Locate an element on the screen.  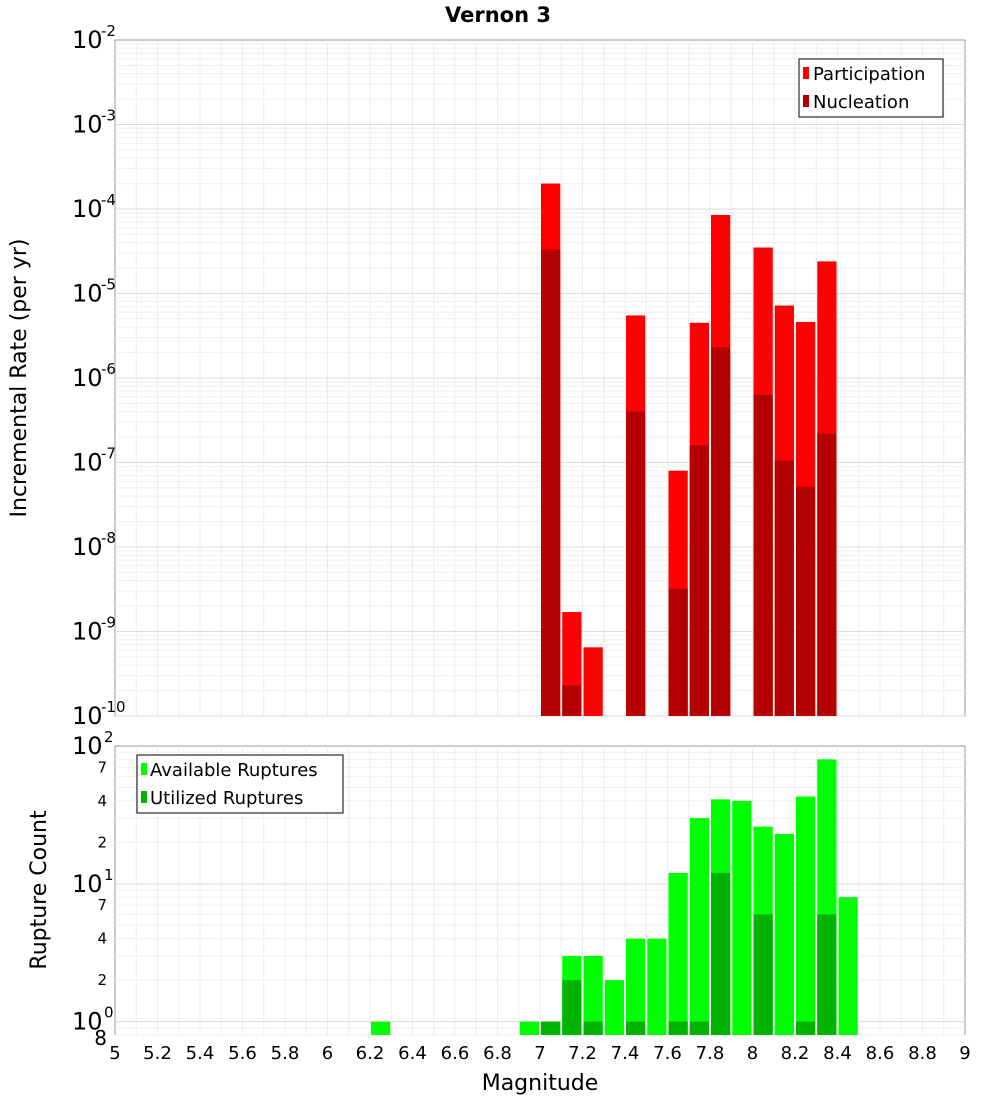
utilized-ruptures-bars is located at coordinates (689, 953).